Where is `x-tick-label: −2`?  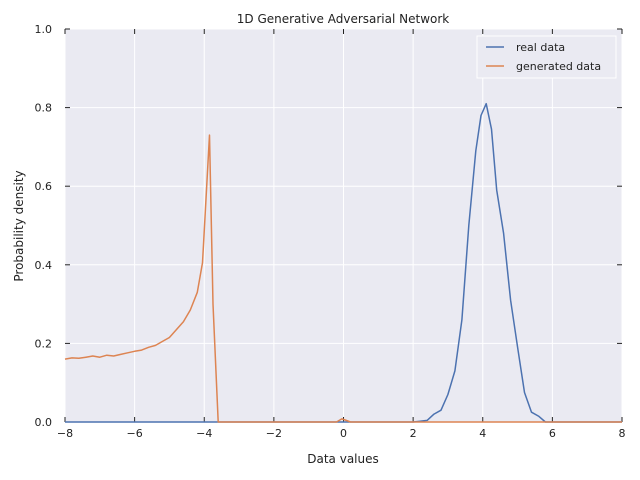
x-tick-label: −2 is located at coordinates (274, 433).